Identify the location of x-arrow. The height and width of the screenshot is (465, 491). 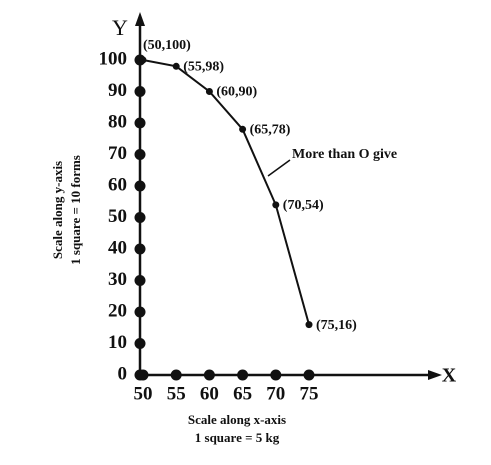
(435, 375).